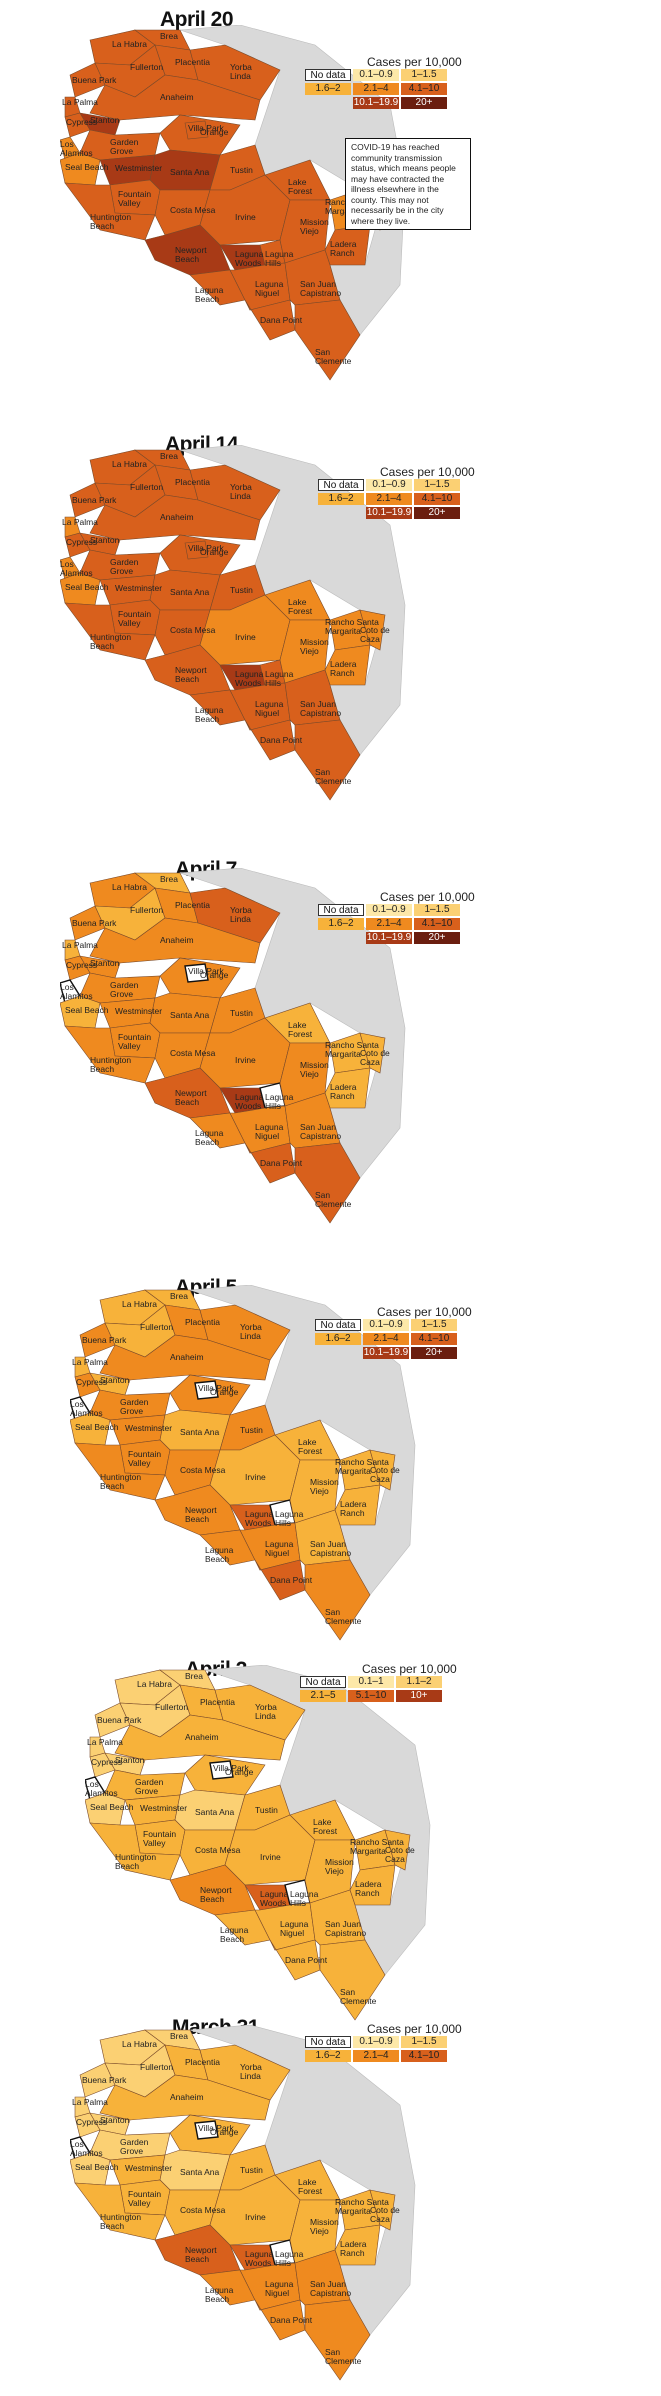 The width and height of the screenshot is (661, 2396). What do you see at coordinates (437, 513) in the screenshot?
I see `legend-swatch: 20+` at bounding box center [437, 513].